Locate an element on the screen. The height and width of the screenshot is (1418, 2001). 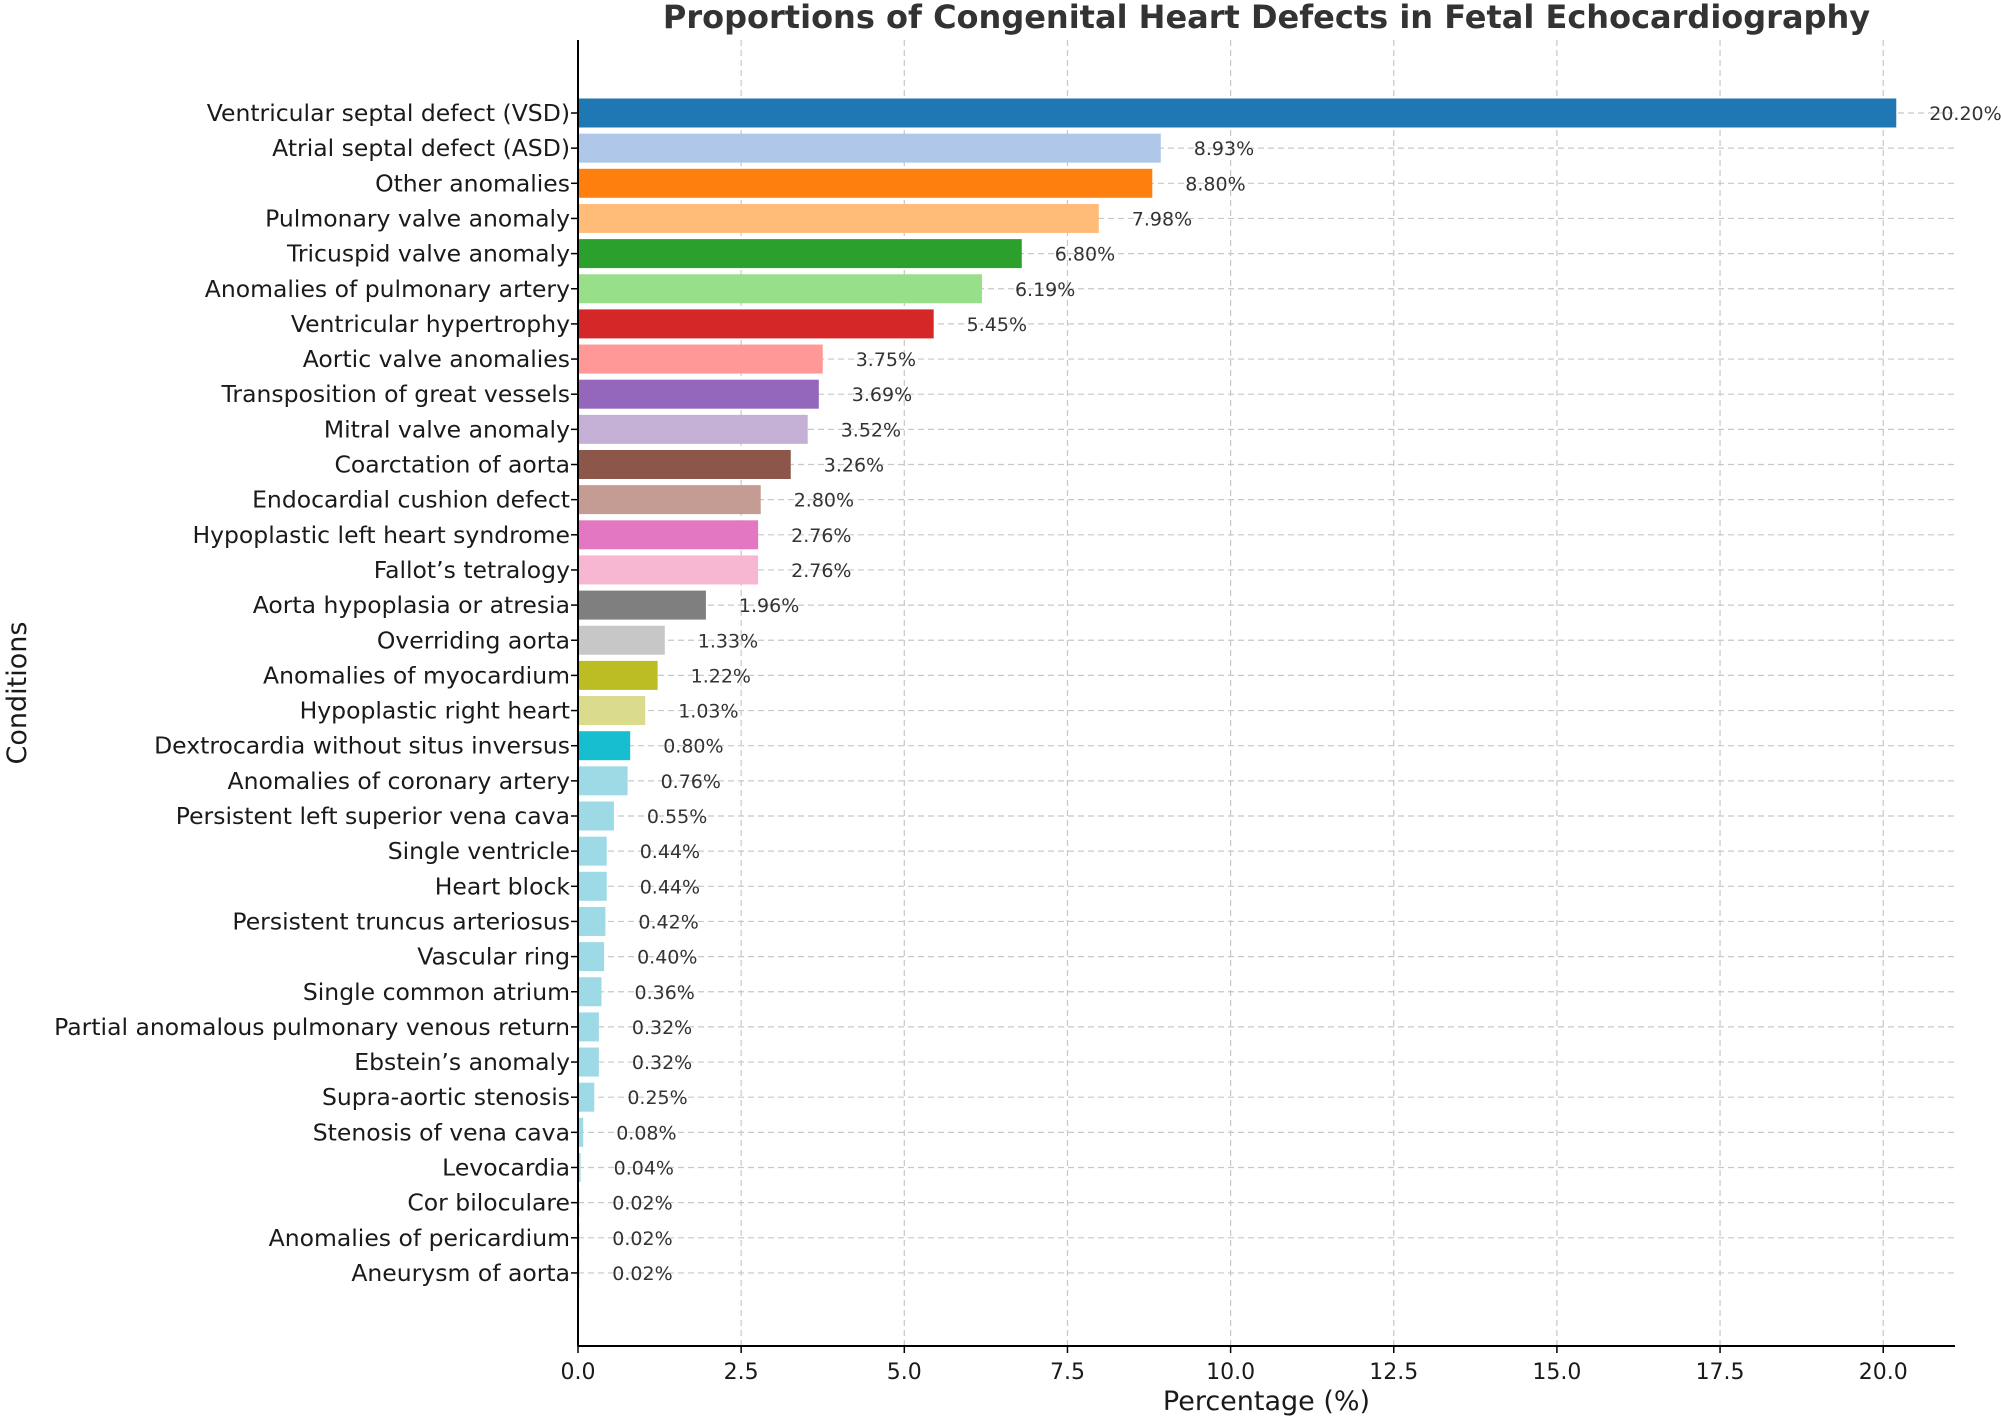
data-label: 0.04% is located at coordinates (644, 1169).